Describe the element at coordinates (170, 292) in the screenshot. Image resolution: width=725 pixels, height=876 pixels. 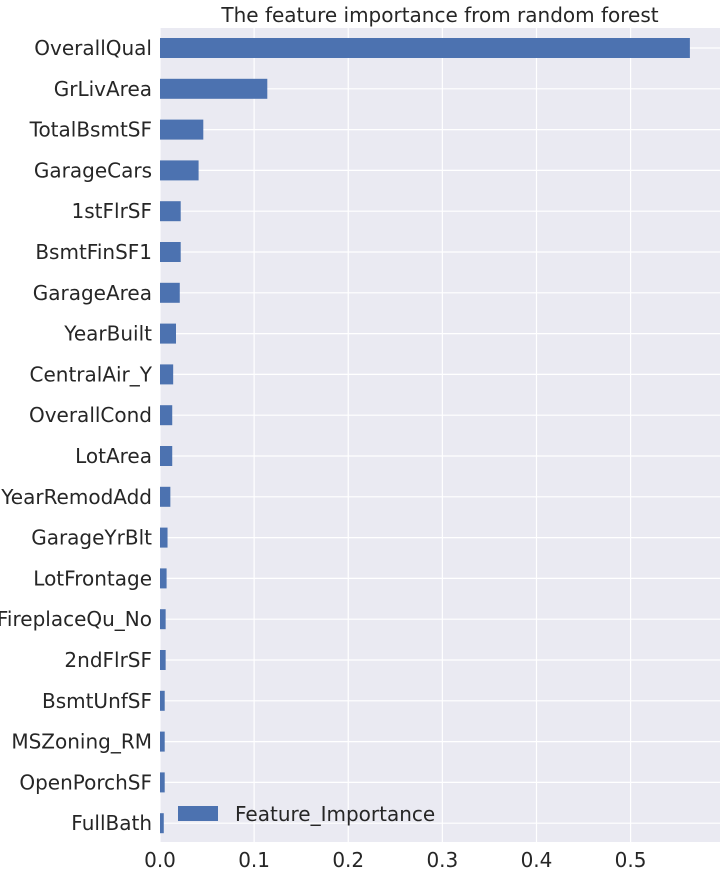
I see `bar-garagearea` at that location.